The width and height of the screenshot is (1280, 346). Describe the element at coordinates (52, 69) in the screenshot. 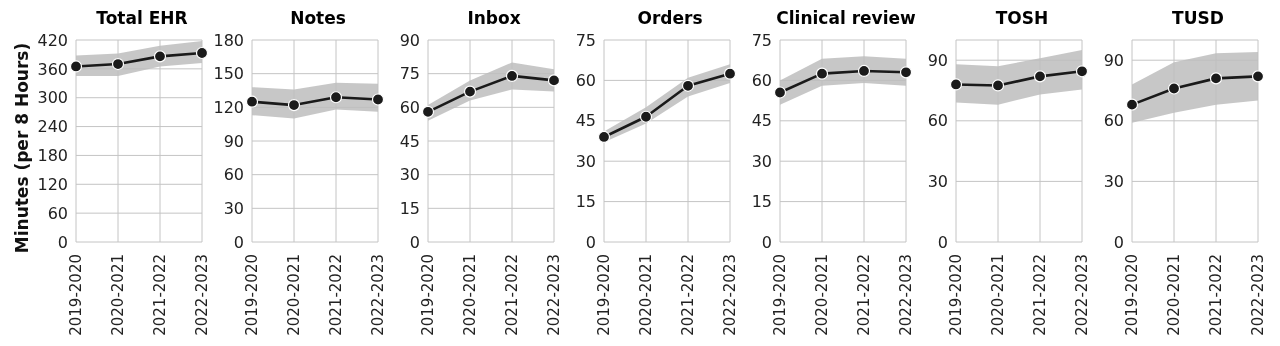

I see `y-tick-label: 360` at that location.